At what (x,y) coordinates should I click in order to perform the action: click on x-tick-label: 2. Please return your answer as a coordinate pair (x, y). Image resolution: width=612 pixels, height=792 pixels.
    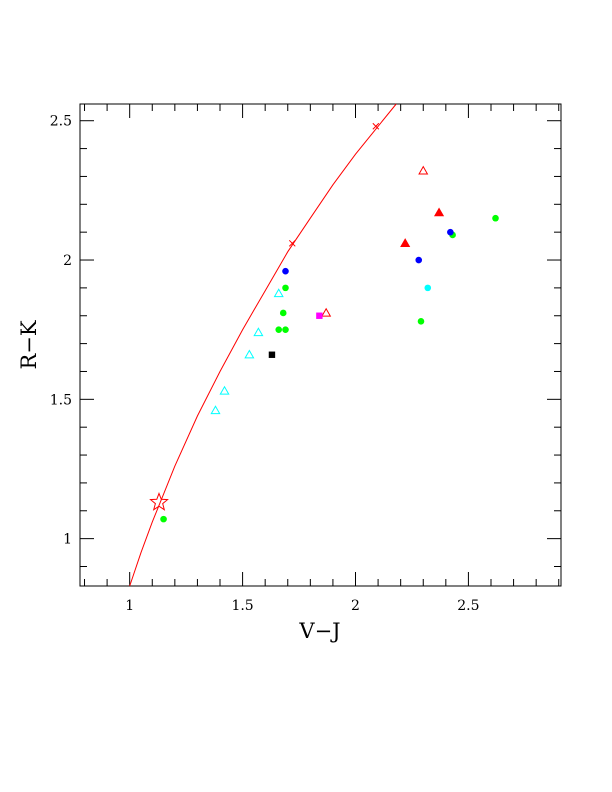
    Looking at the image, I should click on (355, 606).